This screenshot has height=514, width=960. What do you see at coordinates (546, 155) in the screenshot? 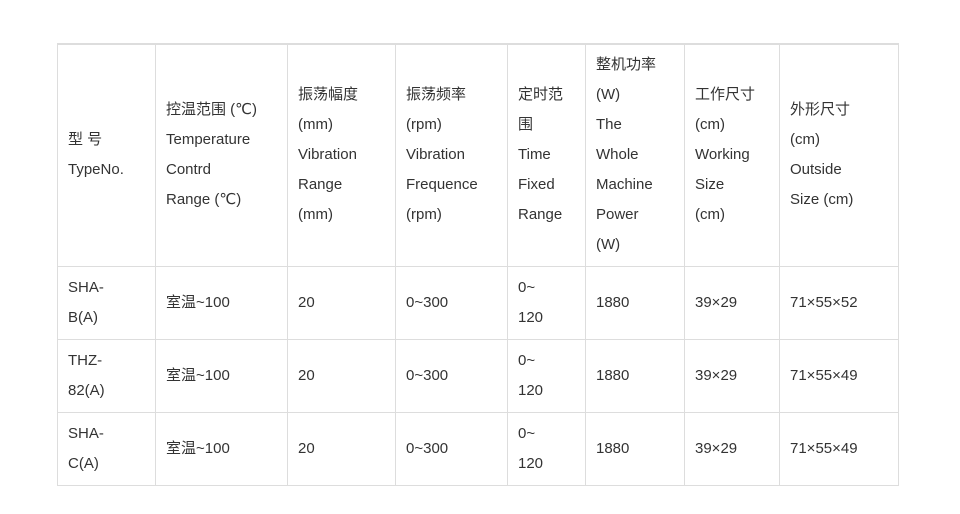
I see `header-time-range: 定时范 围 Time Fixed Range` at bounding box center [546, 155].